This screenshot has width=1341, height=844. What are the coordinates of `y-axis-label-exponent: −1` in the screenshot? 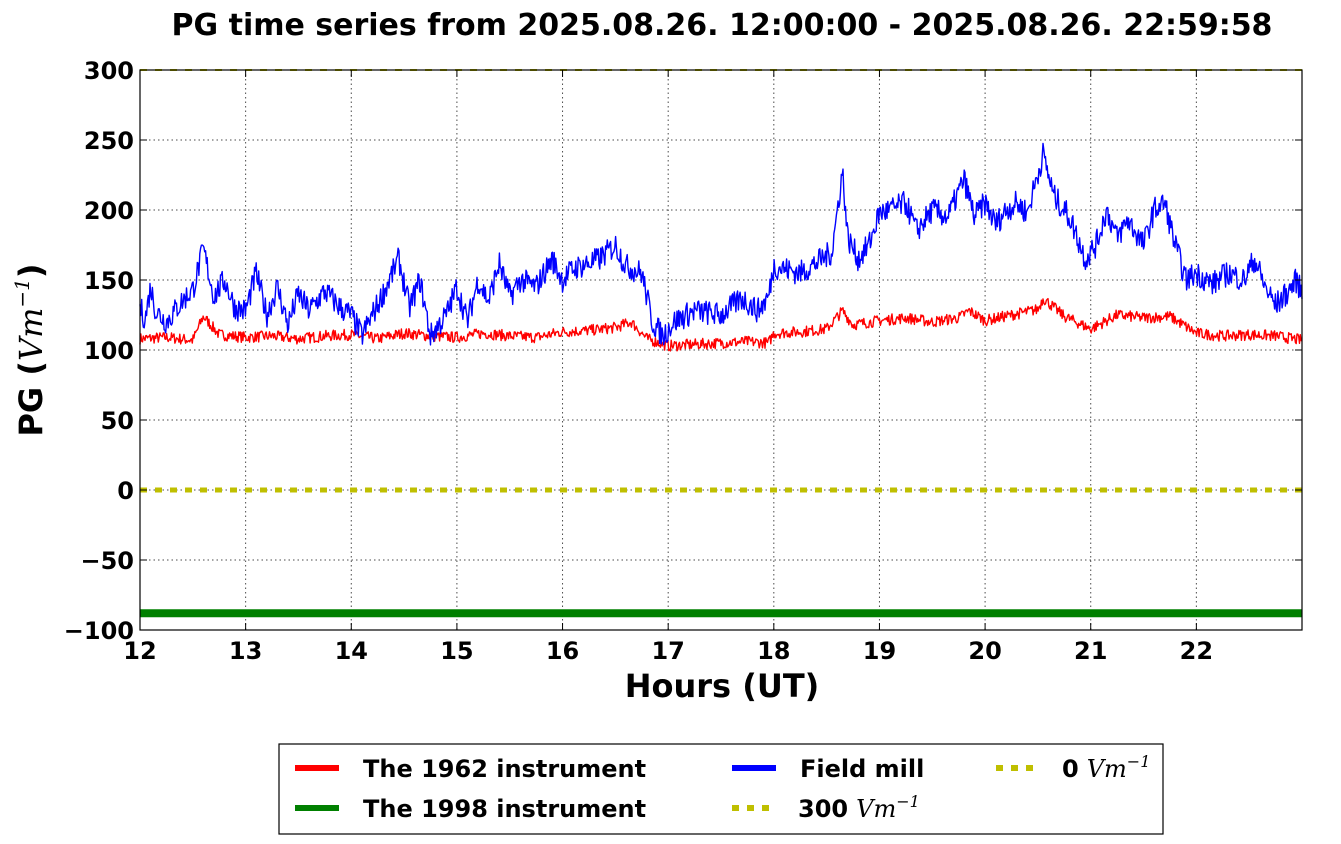 It's located at (22, 292).